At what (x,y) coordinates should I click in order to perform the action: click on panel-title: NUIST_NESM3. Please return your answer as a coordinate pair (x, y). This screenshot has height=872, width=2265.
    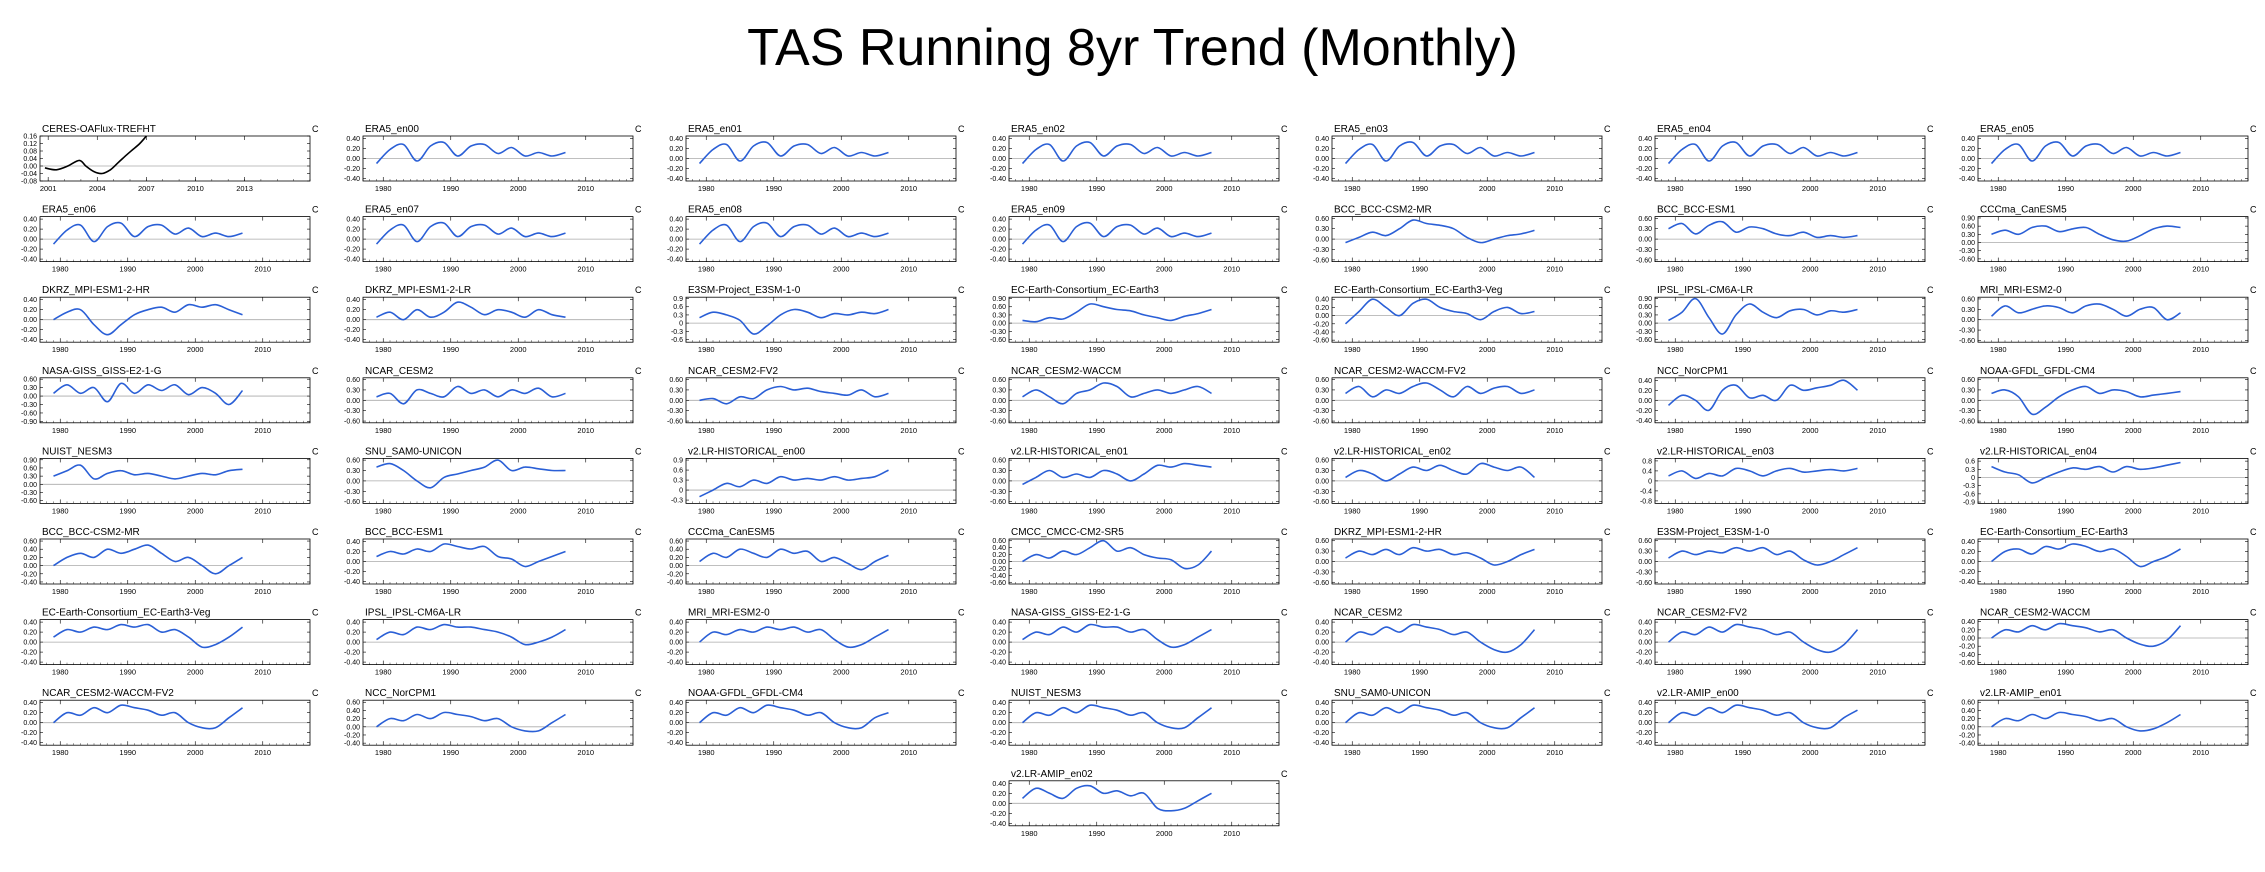
    Looking at the image, I should click on (1046, 693).